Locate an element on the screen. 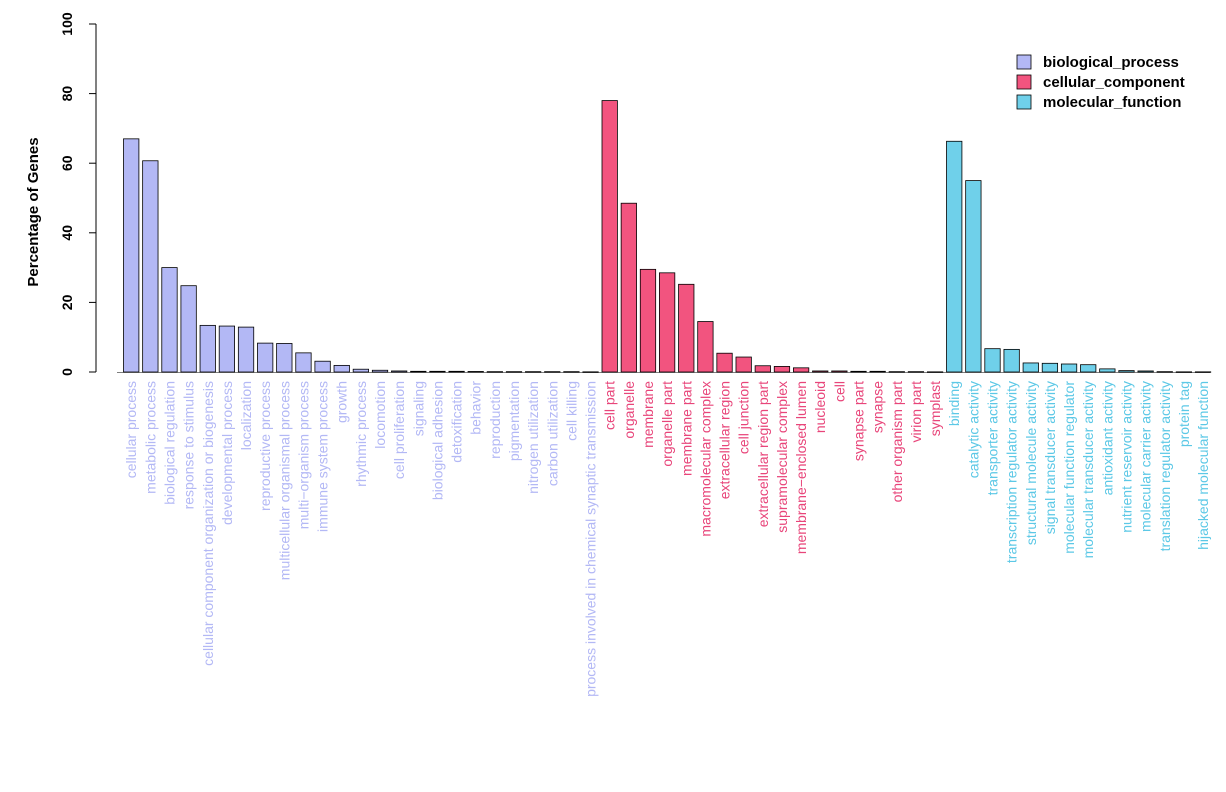 The image size is (1226, 792). category-label: virion part is located at coordinates (916, 412).